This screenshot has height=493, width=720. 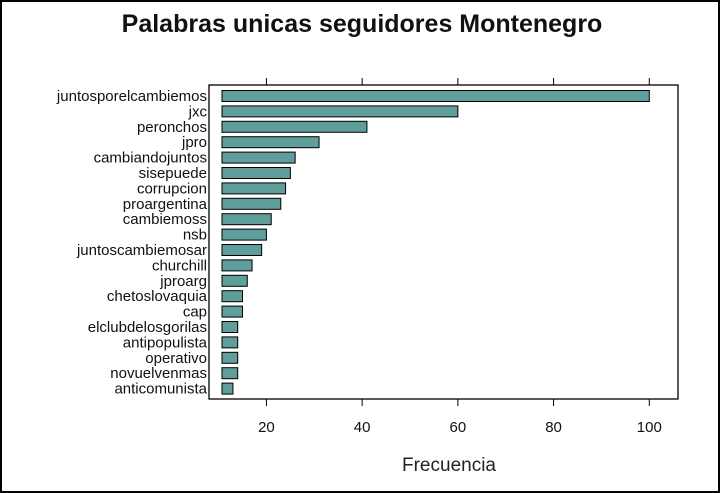 What do you see at coordinates (230, 357) in the screenshot?
I see `bar-operativo` at bounding box center [230, 357].